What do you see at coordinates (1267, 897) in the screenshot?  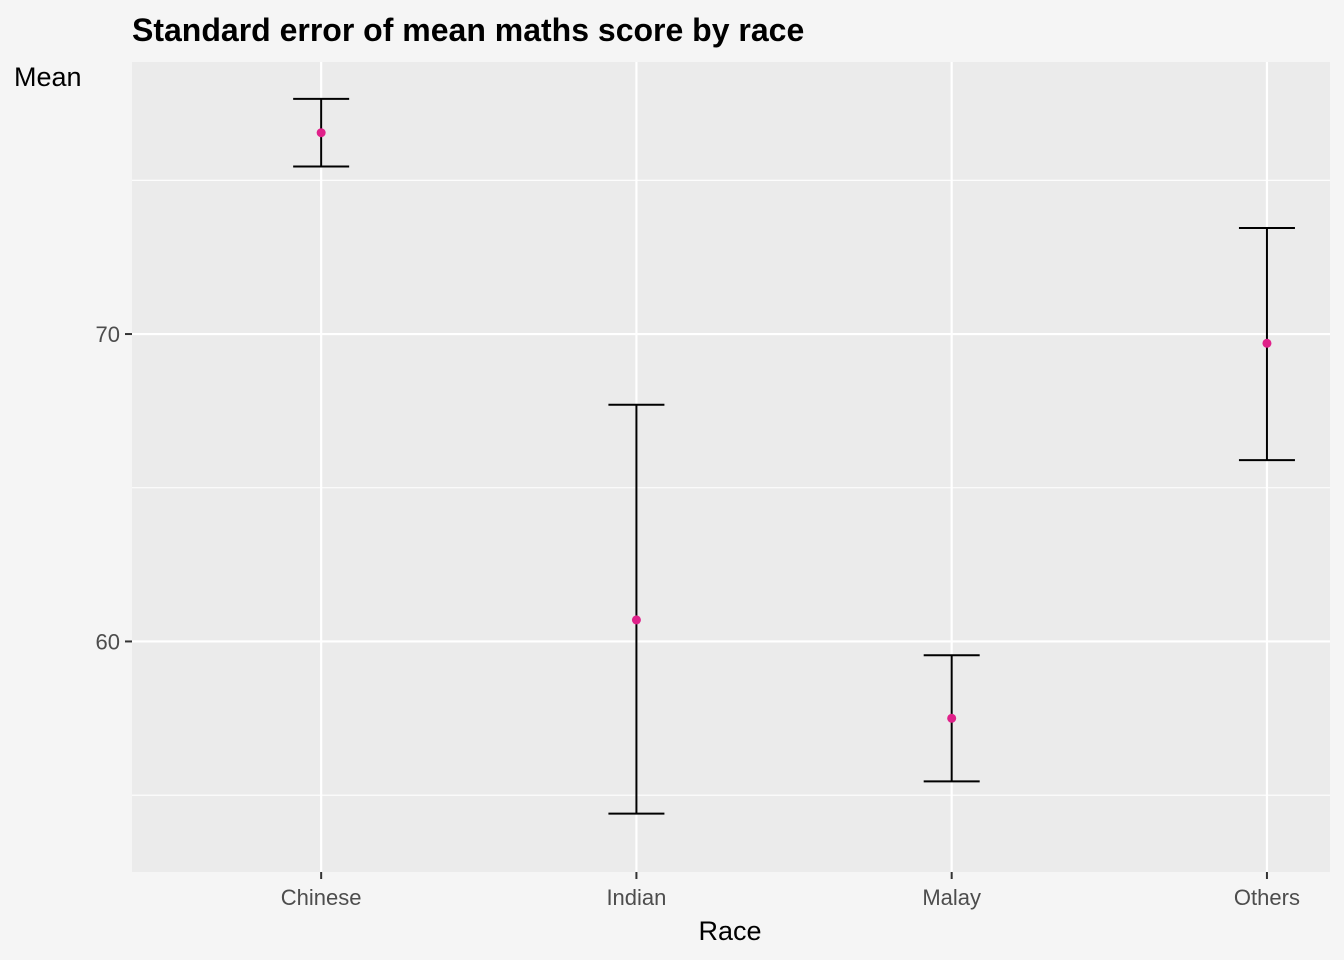 I see `x-tick-label: Others` at bounding box center [1267, 897].